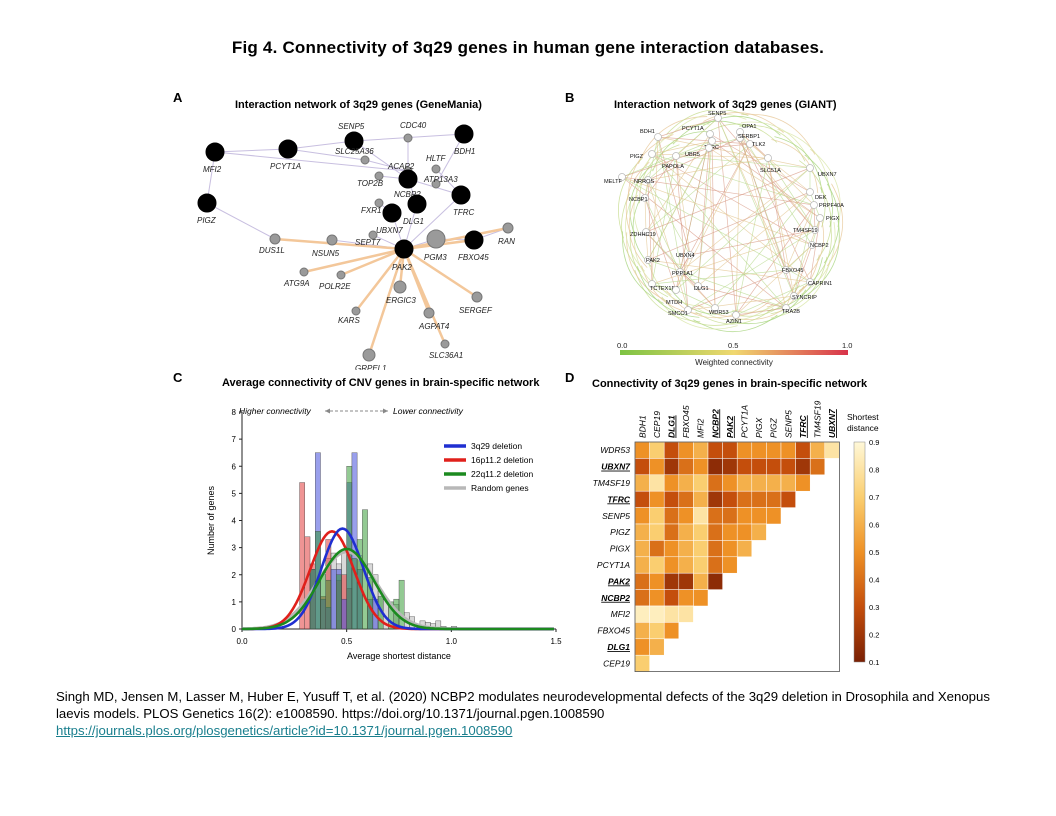 The image size is (1056, 816). What do you see at coordinates (874, 470) in the screenshot?
I see `color-scale-tick: 0.8` at bounding box center [874, 470].